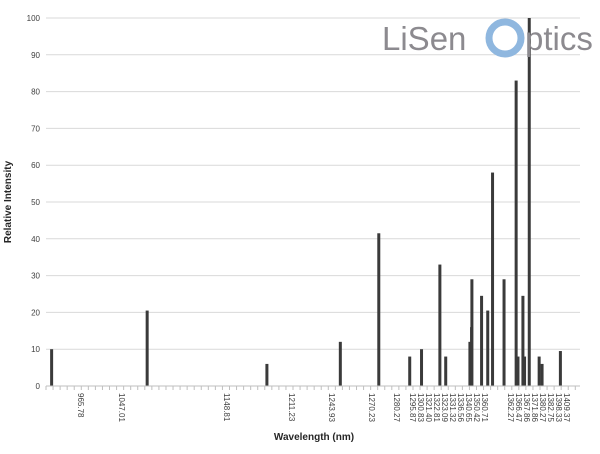 The height and width of the screenshot is (454, 600). I want to click on x-axis-title: Wavelength (nm), so click(314, 437).